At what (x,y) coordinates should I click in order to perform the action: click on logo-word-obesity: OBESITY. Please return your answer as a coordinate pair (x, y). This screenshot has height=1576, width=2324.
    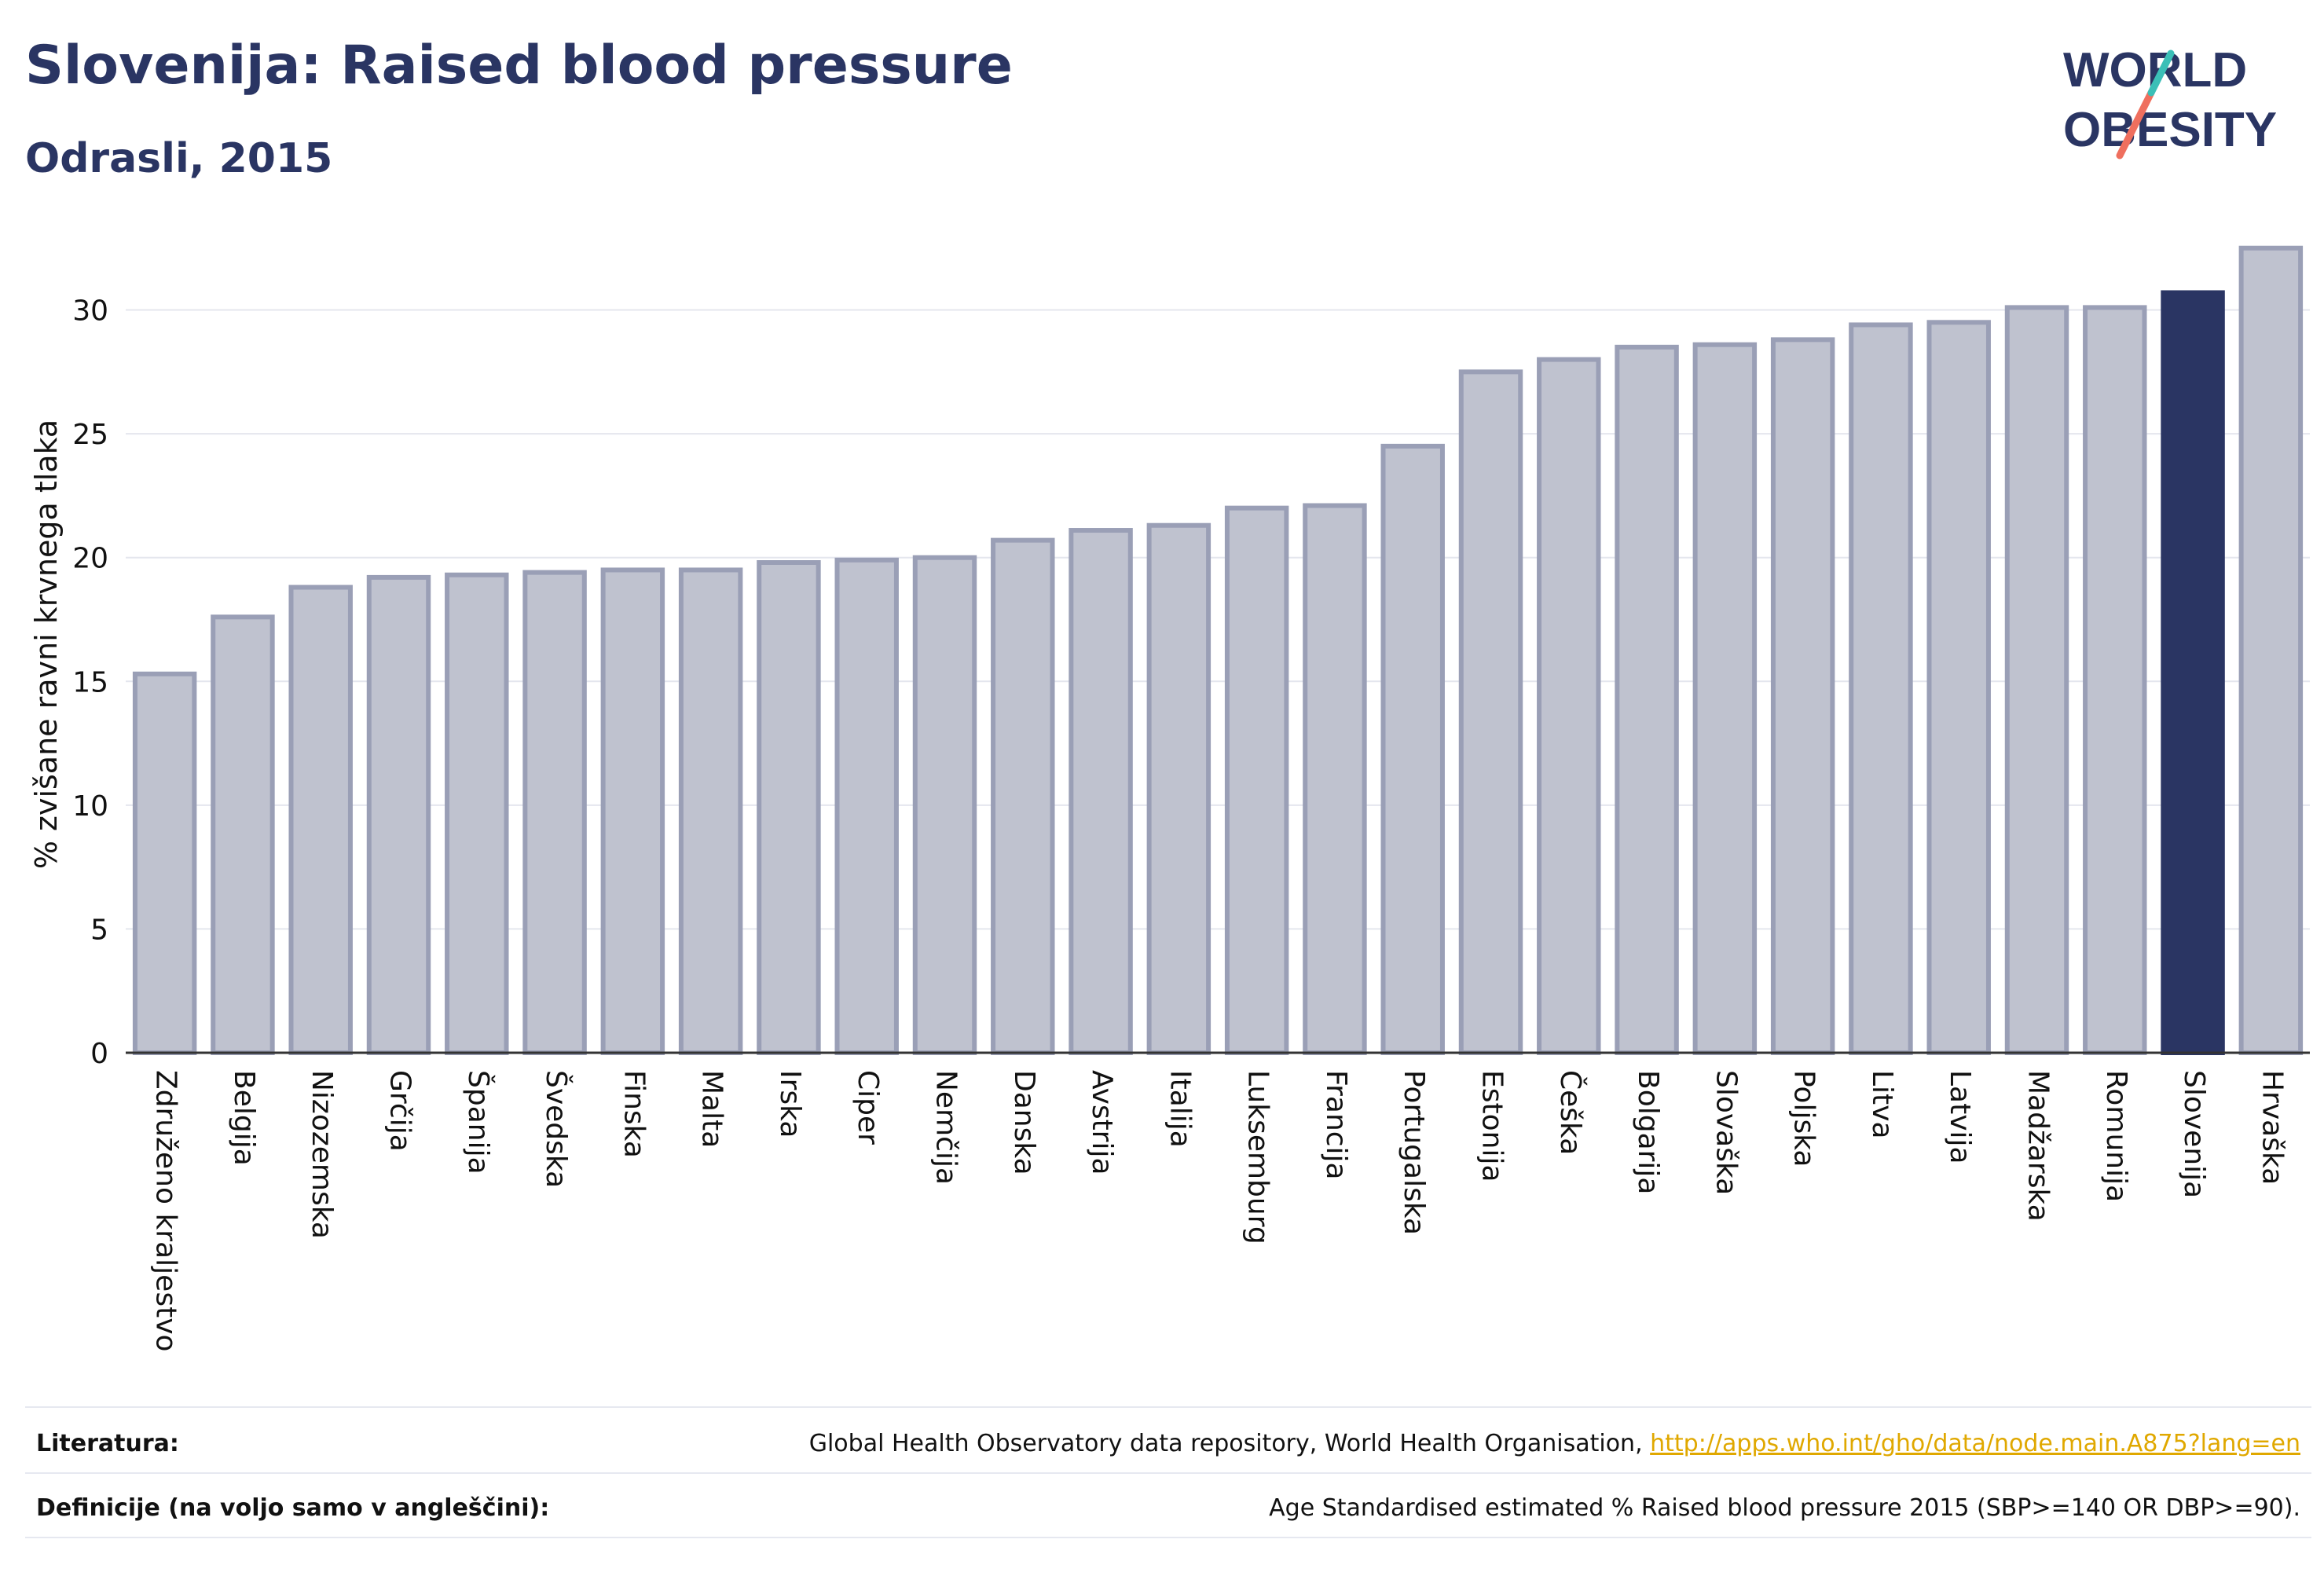
    Looking at the image, I should click on (2170, 130).